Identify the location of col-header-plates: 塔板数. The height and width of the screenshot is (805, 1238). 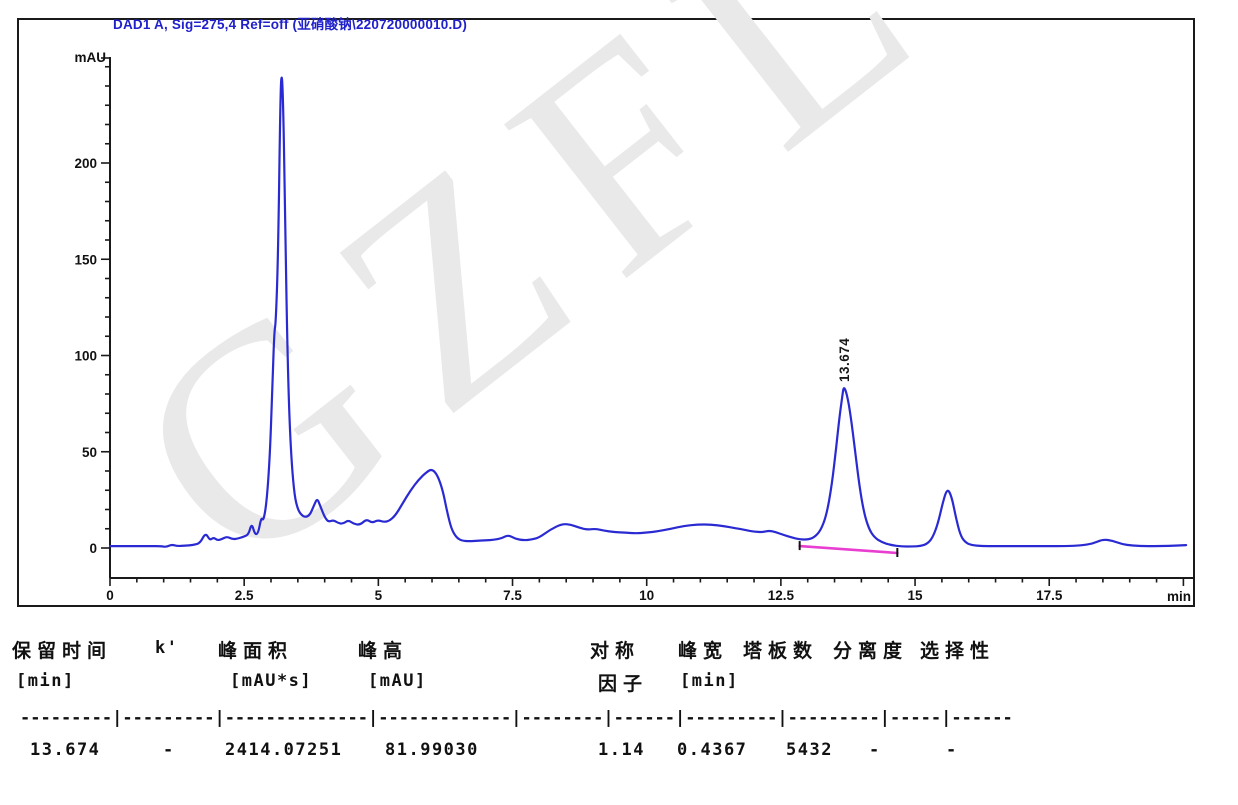
(781, 651).